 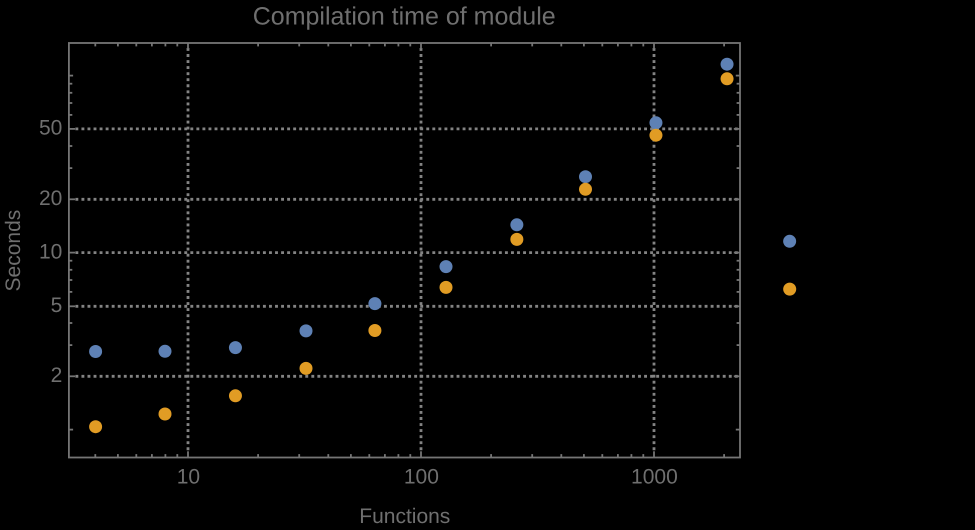 What do you see at coordinates (50, 198) in the screenshot?
I see `svg-text: 20` at bounding box center [50, 198].